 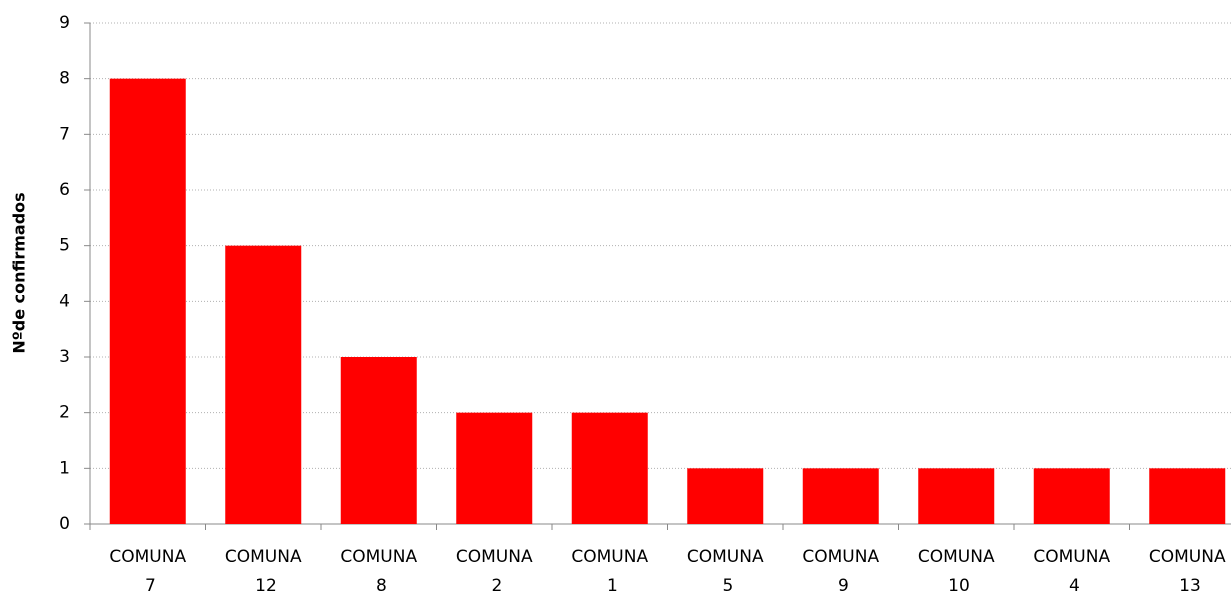 I want to click on y-tick-label: 6, so click(x=64, y=190).